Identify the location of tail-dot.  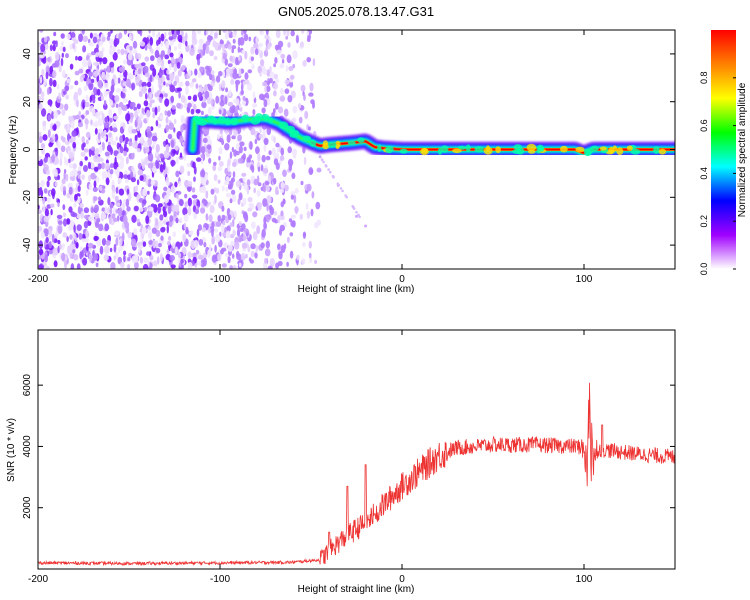
(366, 226).